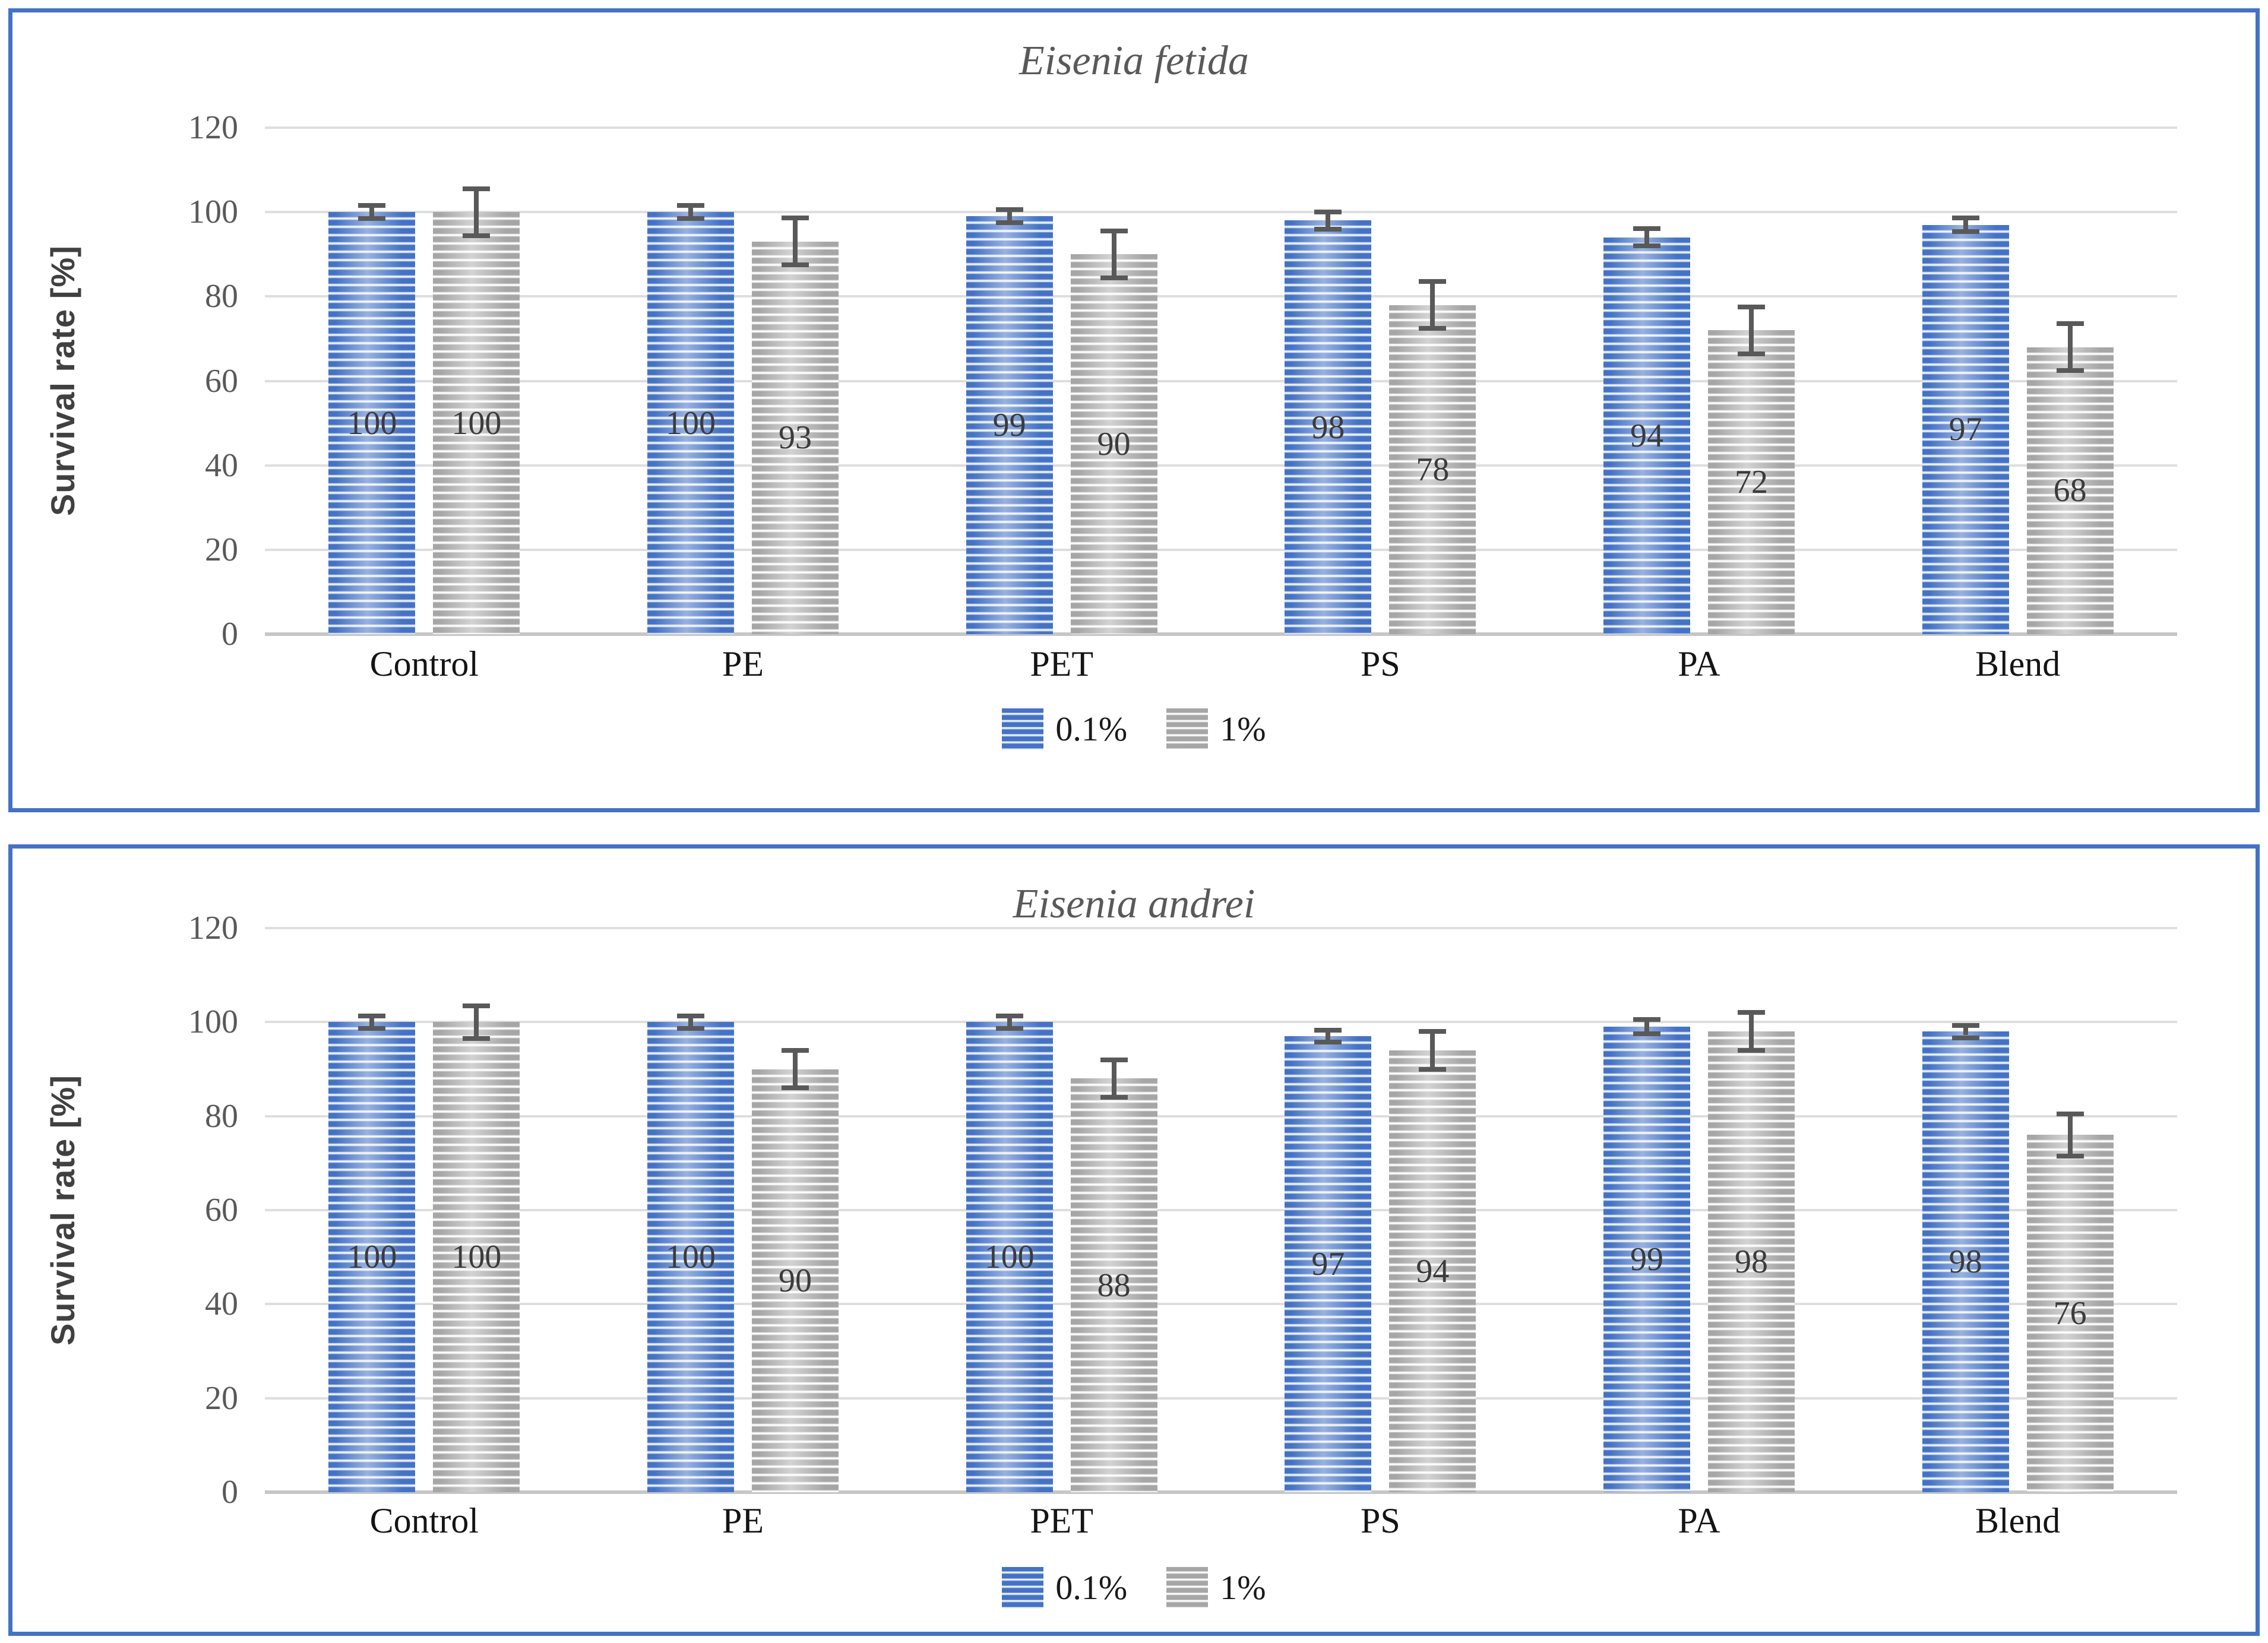 Image resolution: width=2268 pixels, height=1643 pixels. I want to click on legend-label: 1%, so click(1243, 729).